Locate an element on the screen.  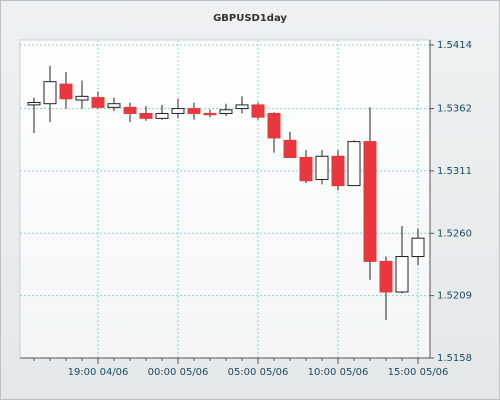
y-tick-label: 1.5311 is located at coordinates (454, 171).